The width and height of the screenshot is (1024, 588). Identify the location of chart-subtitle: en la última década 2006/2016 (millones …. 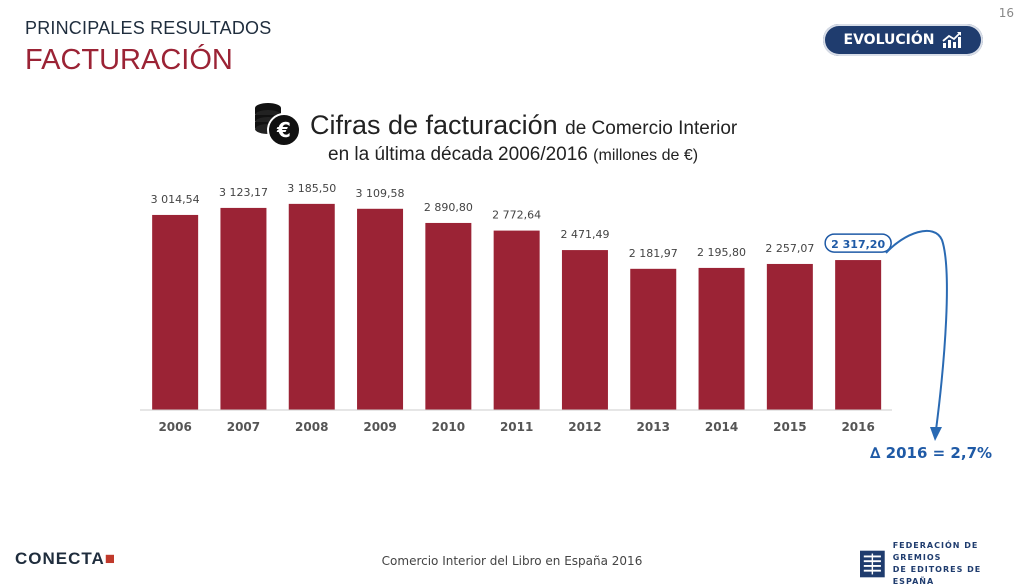
(513, 155).